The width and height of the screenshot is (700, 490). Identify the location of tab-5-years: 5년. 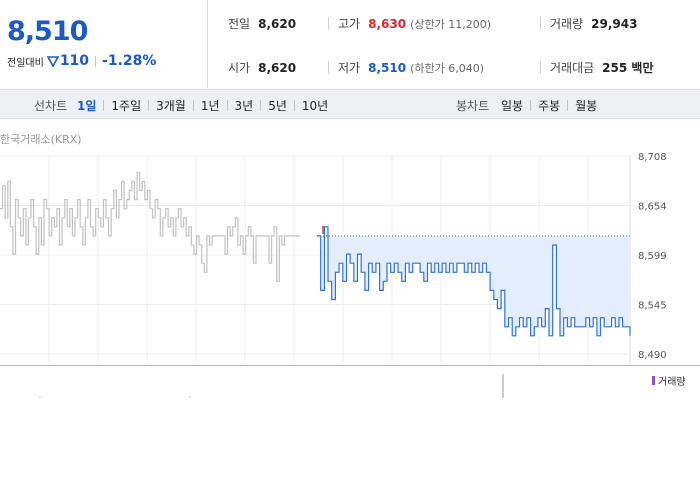
(277, 106).